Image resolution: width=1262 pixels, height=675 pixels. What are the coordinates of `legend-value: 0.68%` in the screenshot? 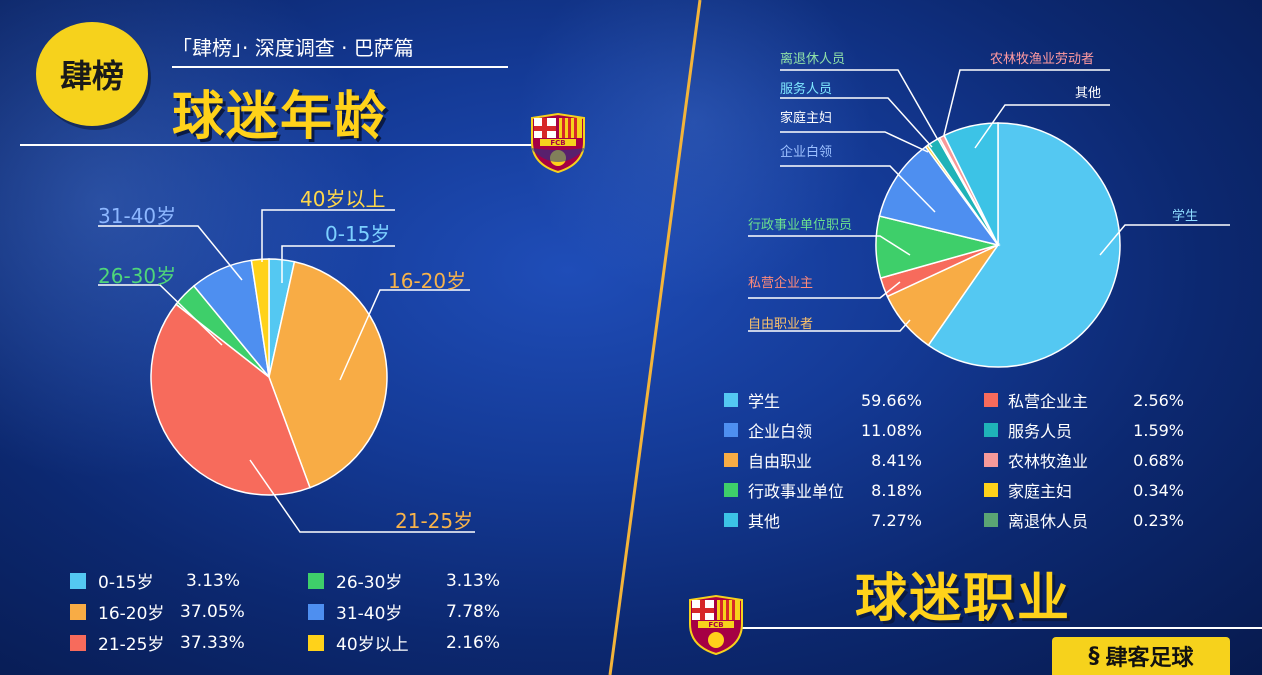 It's located at (1158, 460).